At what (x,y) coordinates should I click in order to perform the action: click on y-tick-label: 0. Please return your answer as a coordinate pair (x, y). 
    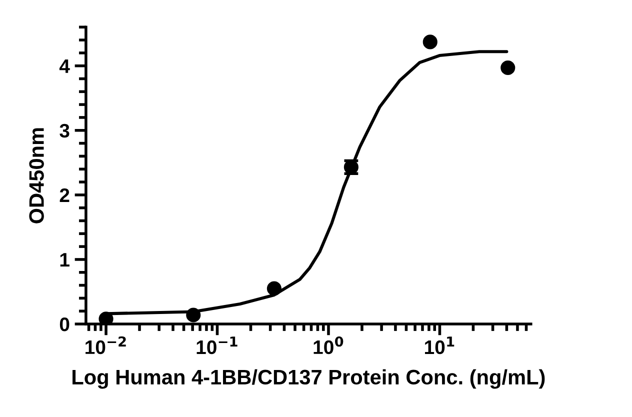
    Looking at the image, I should click on (65, 324).